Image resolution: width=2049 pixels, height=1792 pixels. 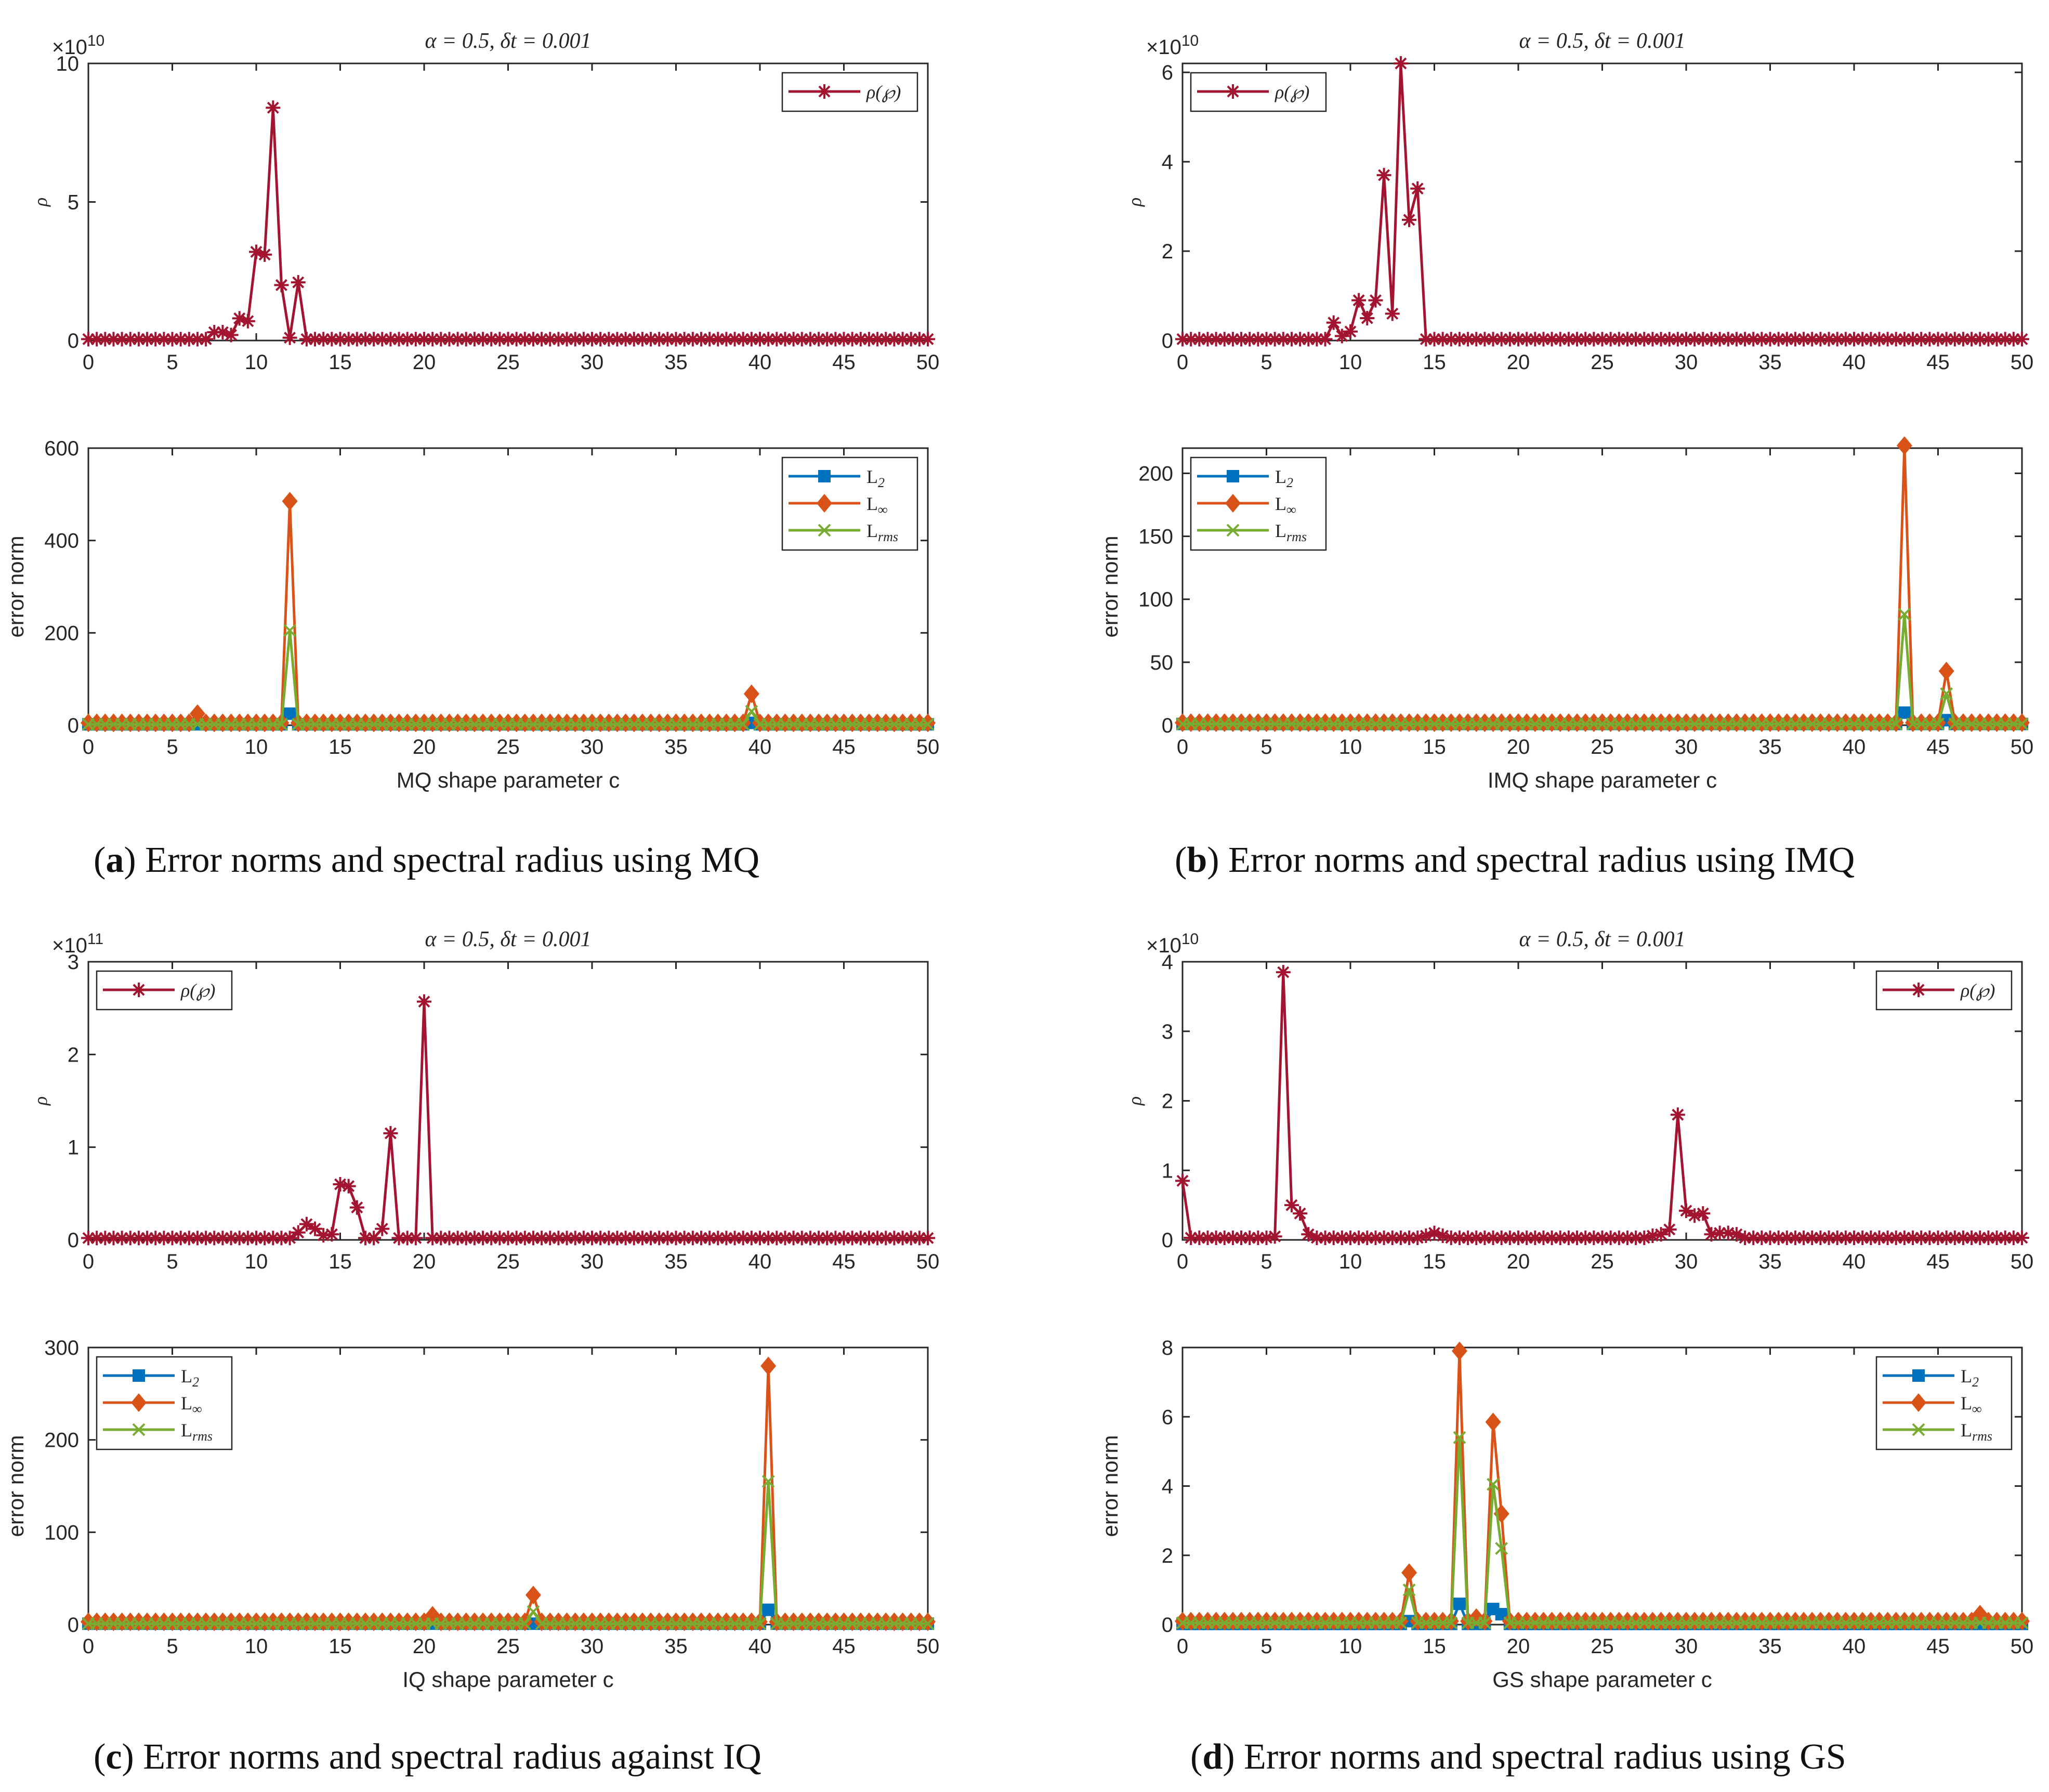 I want to click on x-tick-label: 15, so click(x=341, y=1646).